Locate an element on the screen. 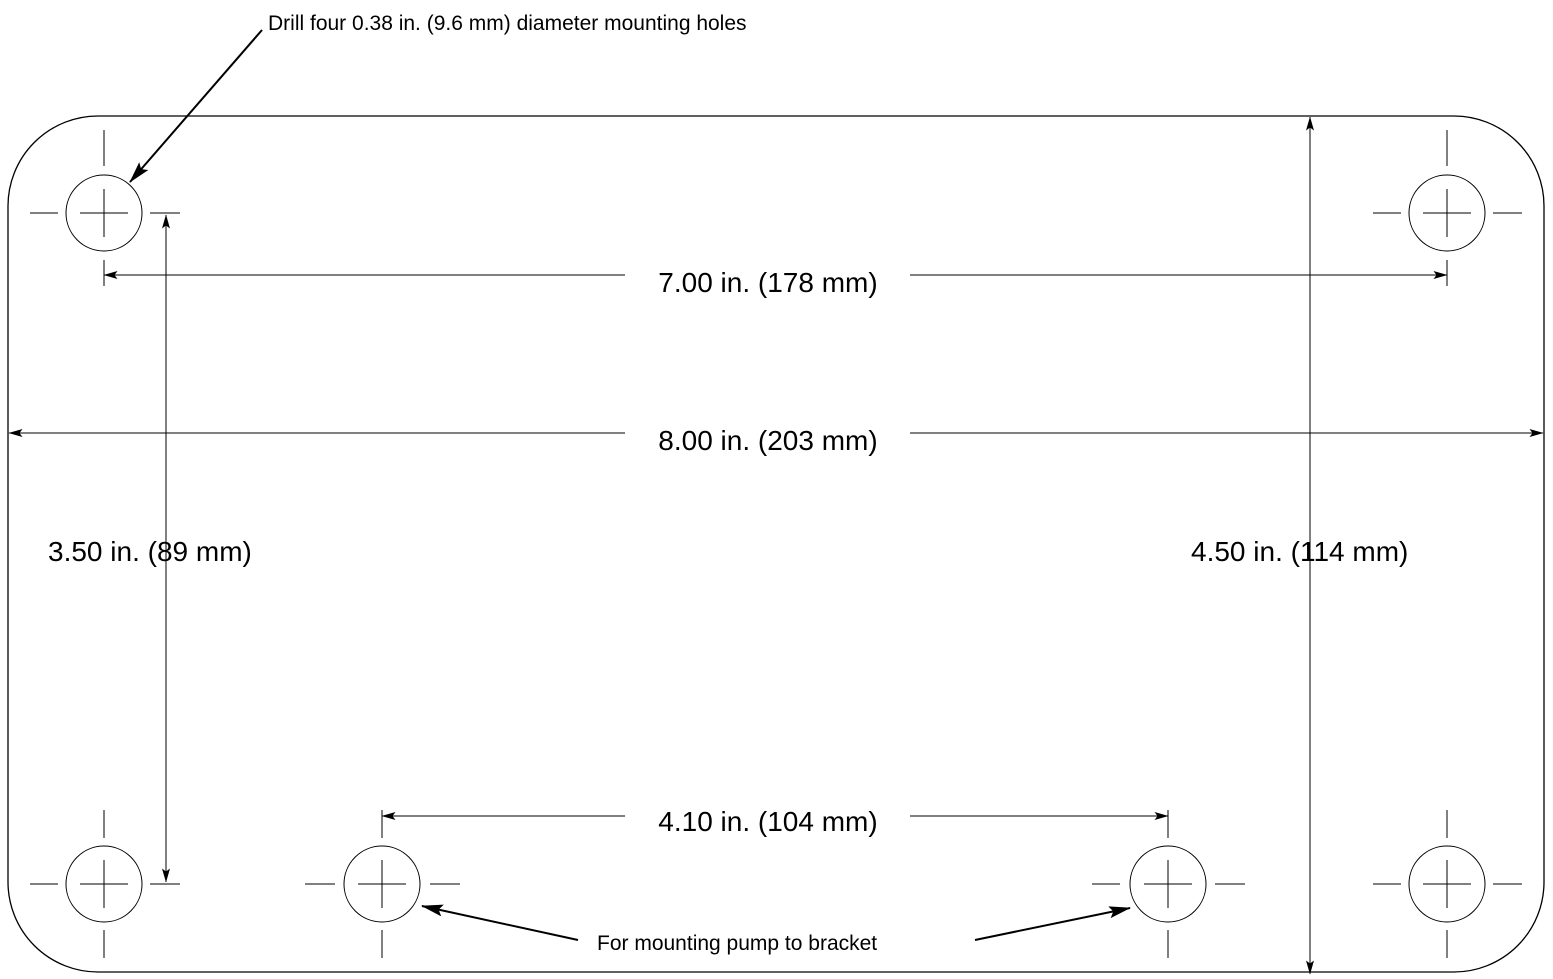 Image resolution: width=1553 pixels, height=979 pixels. drill-note-leader is located at coordinates (196, 106).